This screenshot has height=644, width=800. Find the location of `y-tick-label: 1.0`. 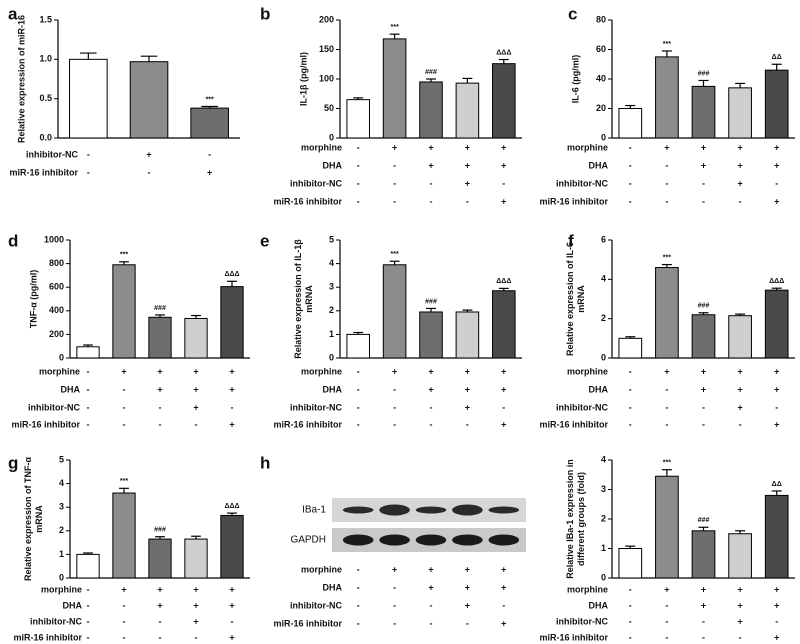

y-tick-label: 1.0 is located at coordinates (45, 59).